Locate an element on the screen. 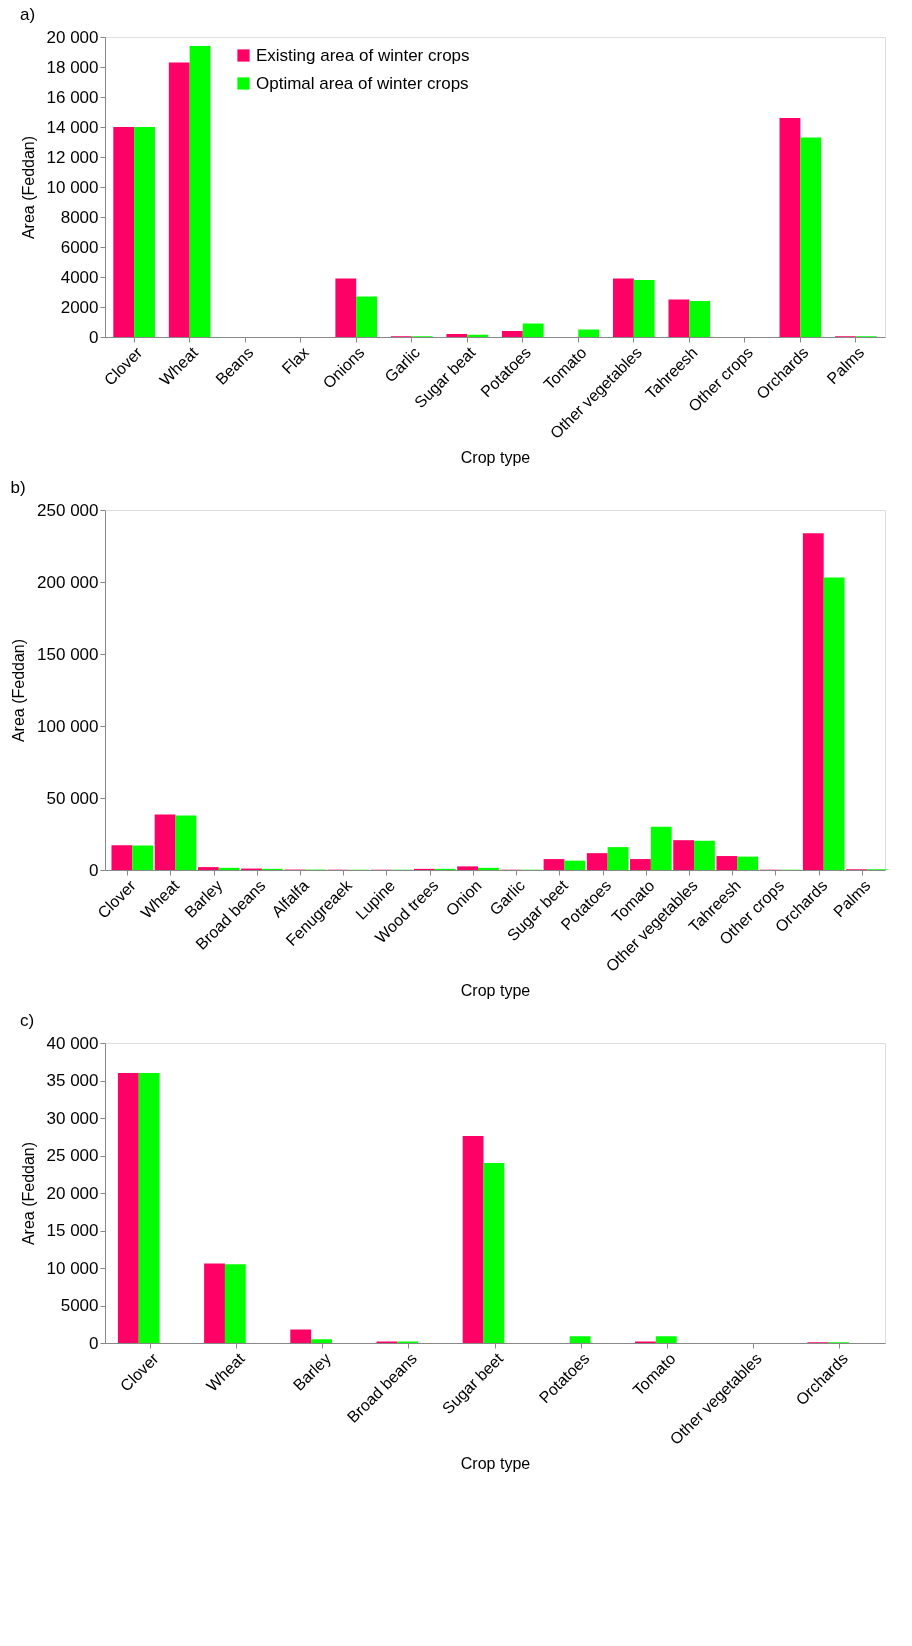 The height and width of the screenshot is (1646, 912). y-tick-label: 2000 is located at coordinates (79, 307).